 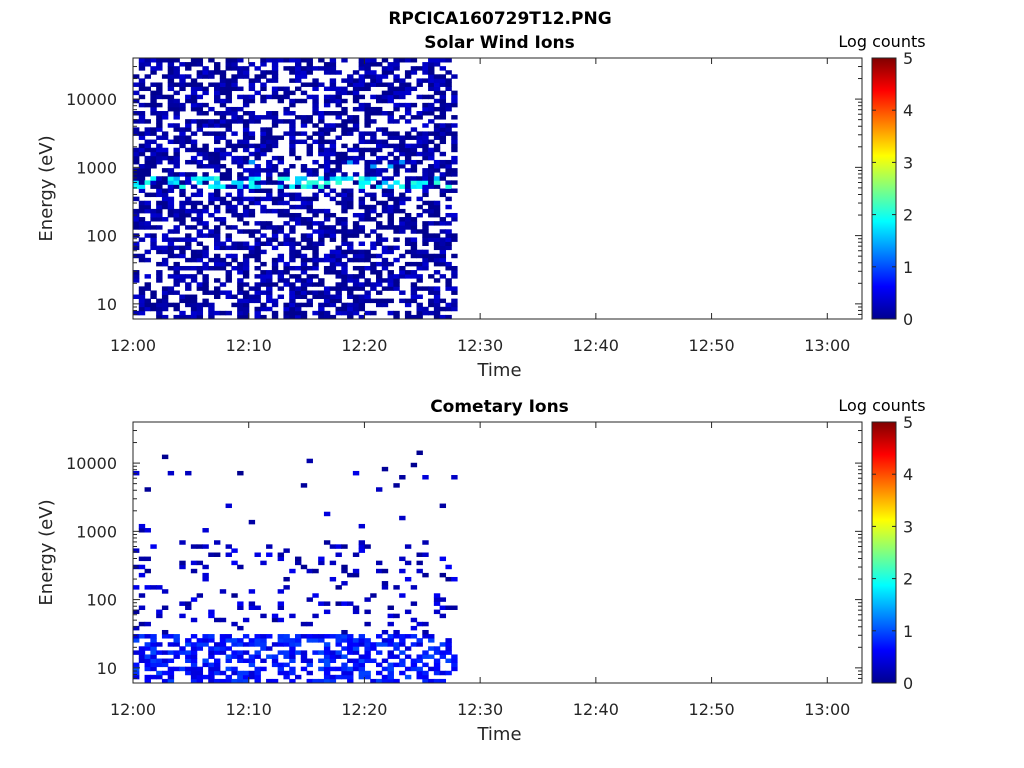 I want to click on colorbar-tick-label: 2, so click(x=908, y=579).